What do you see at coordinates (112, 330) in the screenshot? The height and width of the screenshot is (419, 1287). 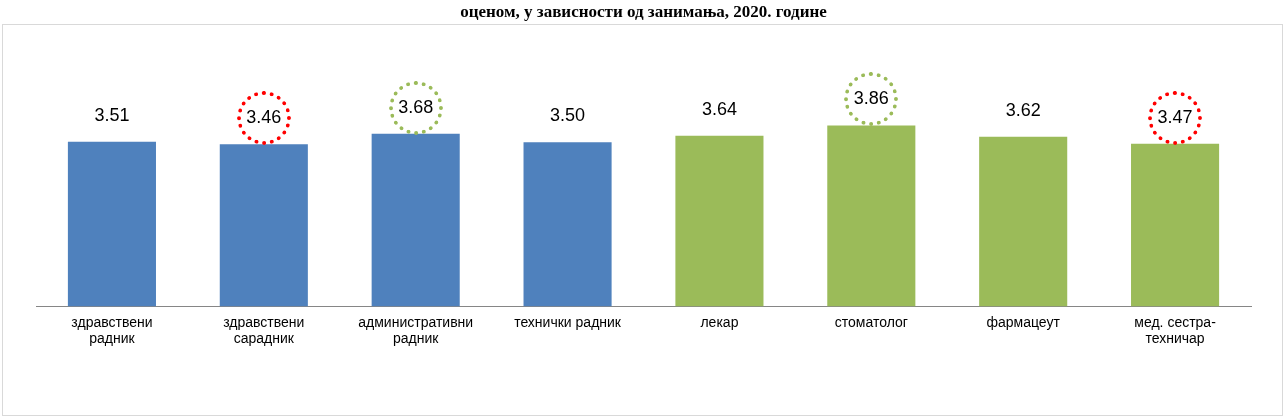 I see `x-tick-label: здравствени радник` at bounding box center [112, 330].